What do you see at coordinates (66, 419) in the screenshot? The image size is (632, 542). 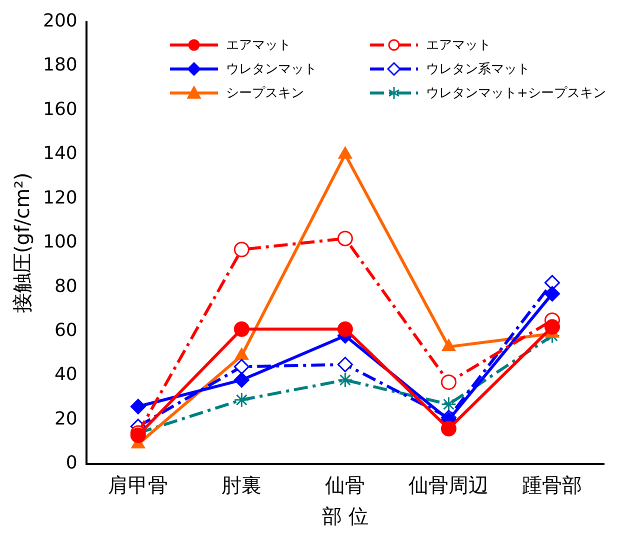 I see `y-tick-label: 20` at bounding box center [66, 419].